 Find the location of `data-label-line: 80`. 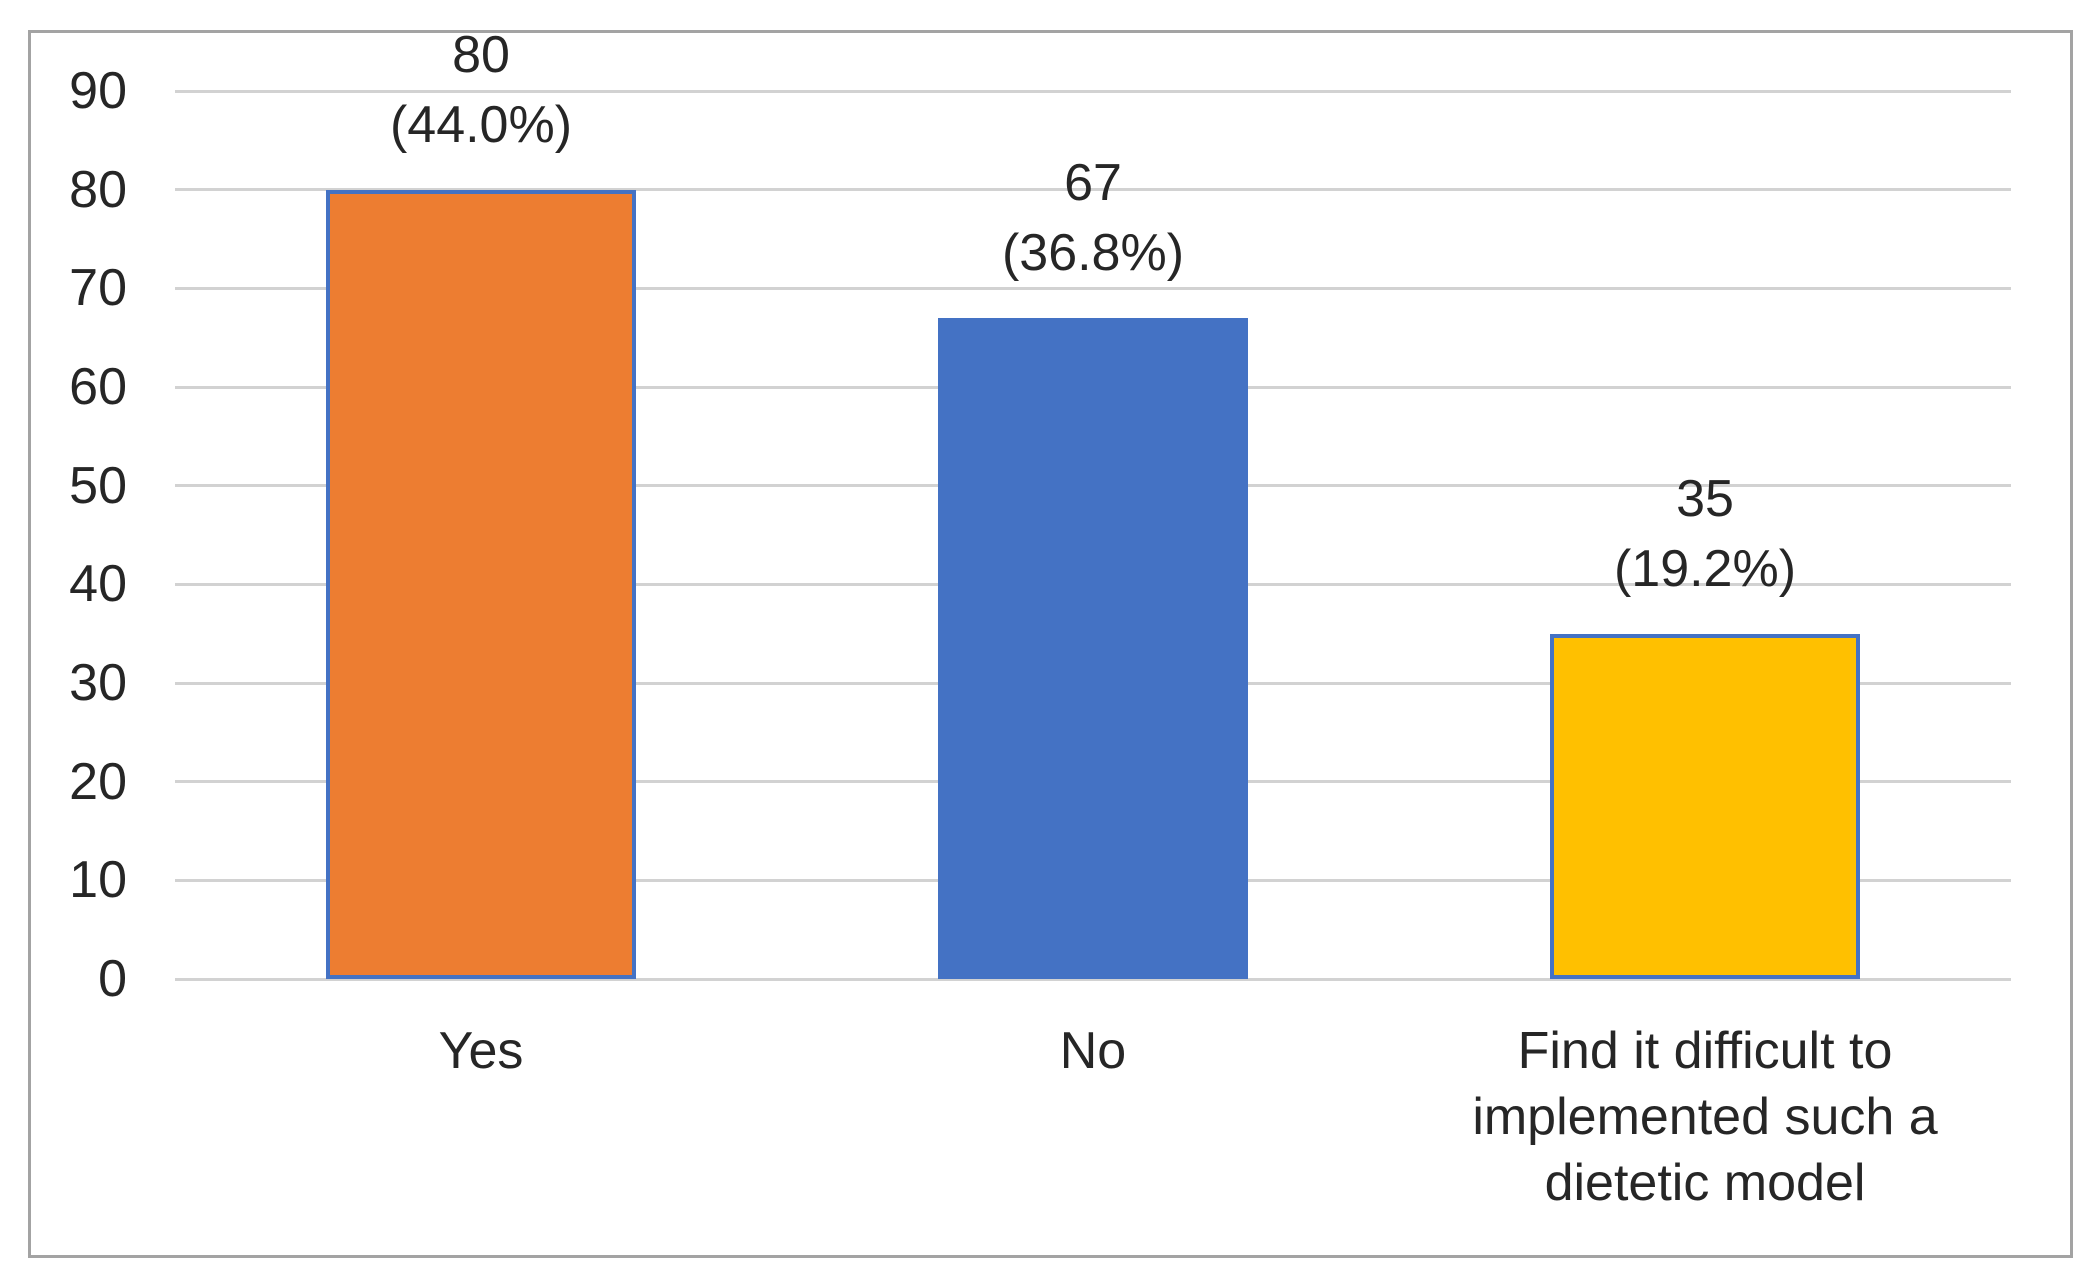

data-label-line: 80 is located at coordinates (481, 54).